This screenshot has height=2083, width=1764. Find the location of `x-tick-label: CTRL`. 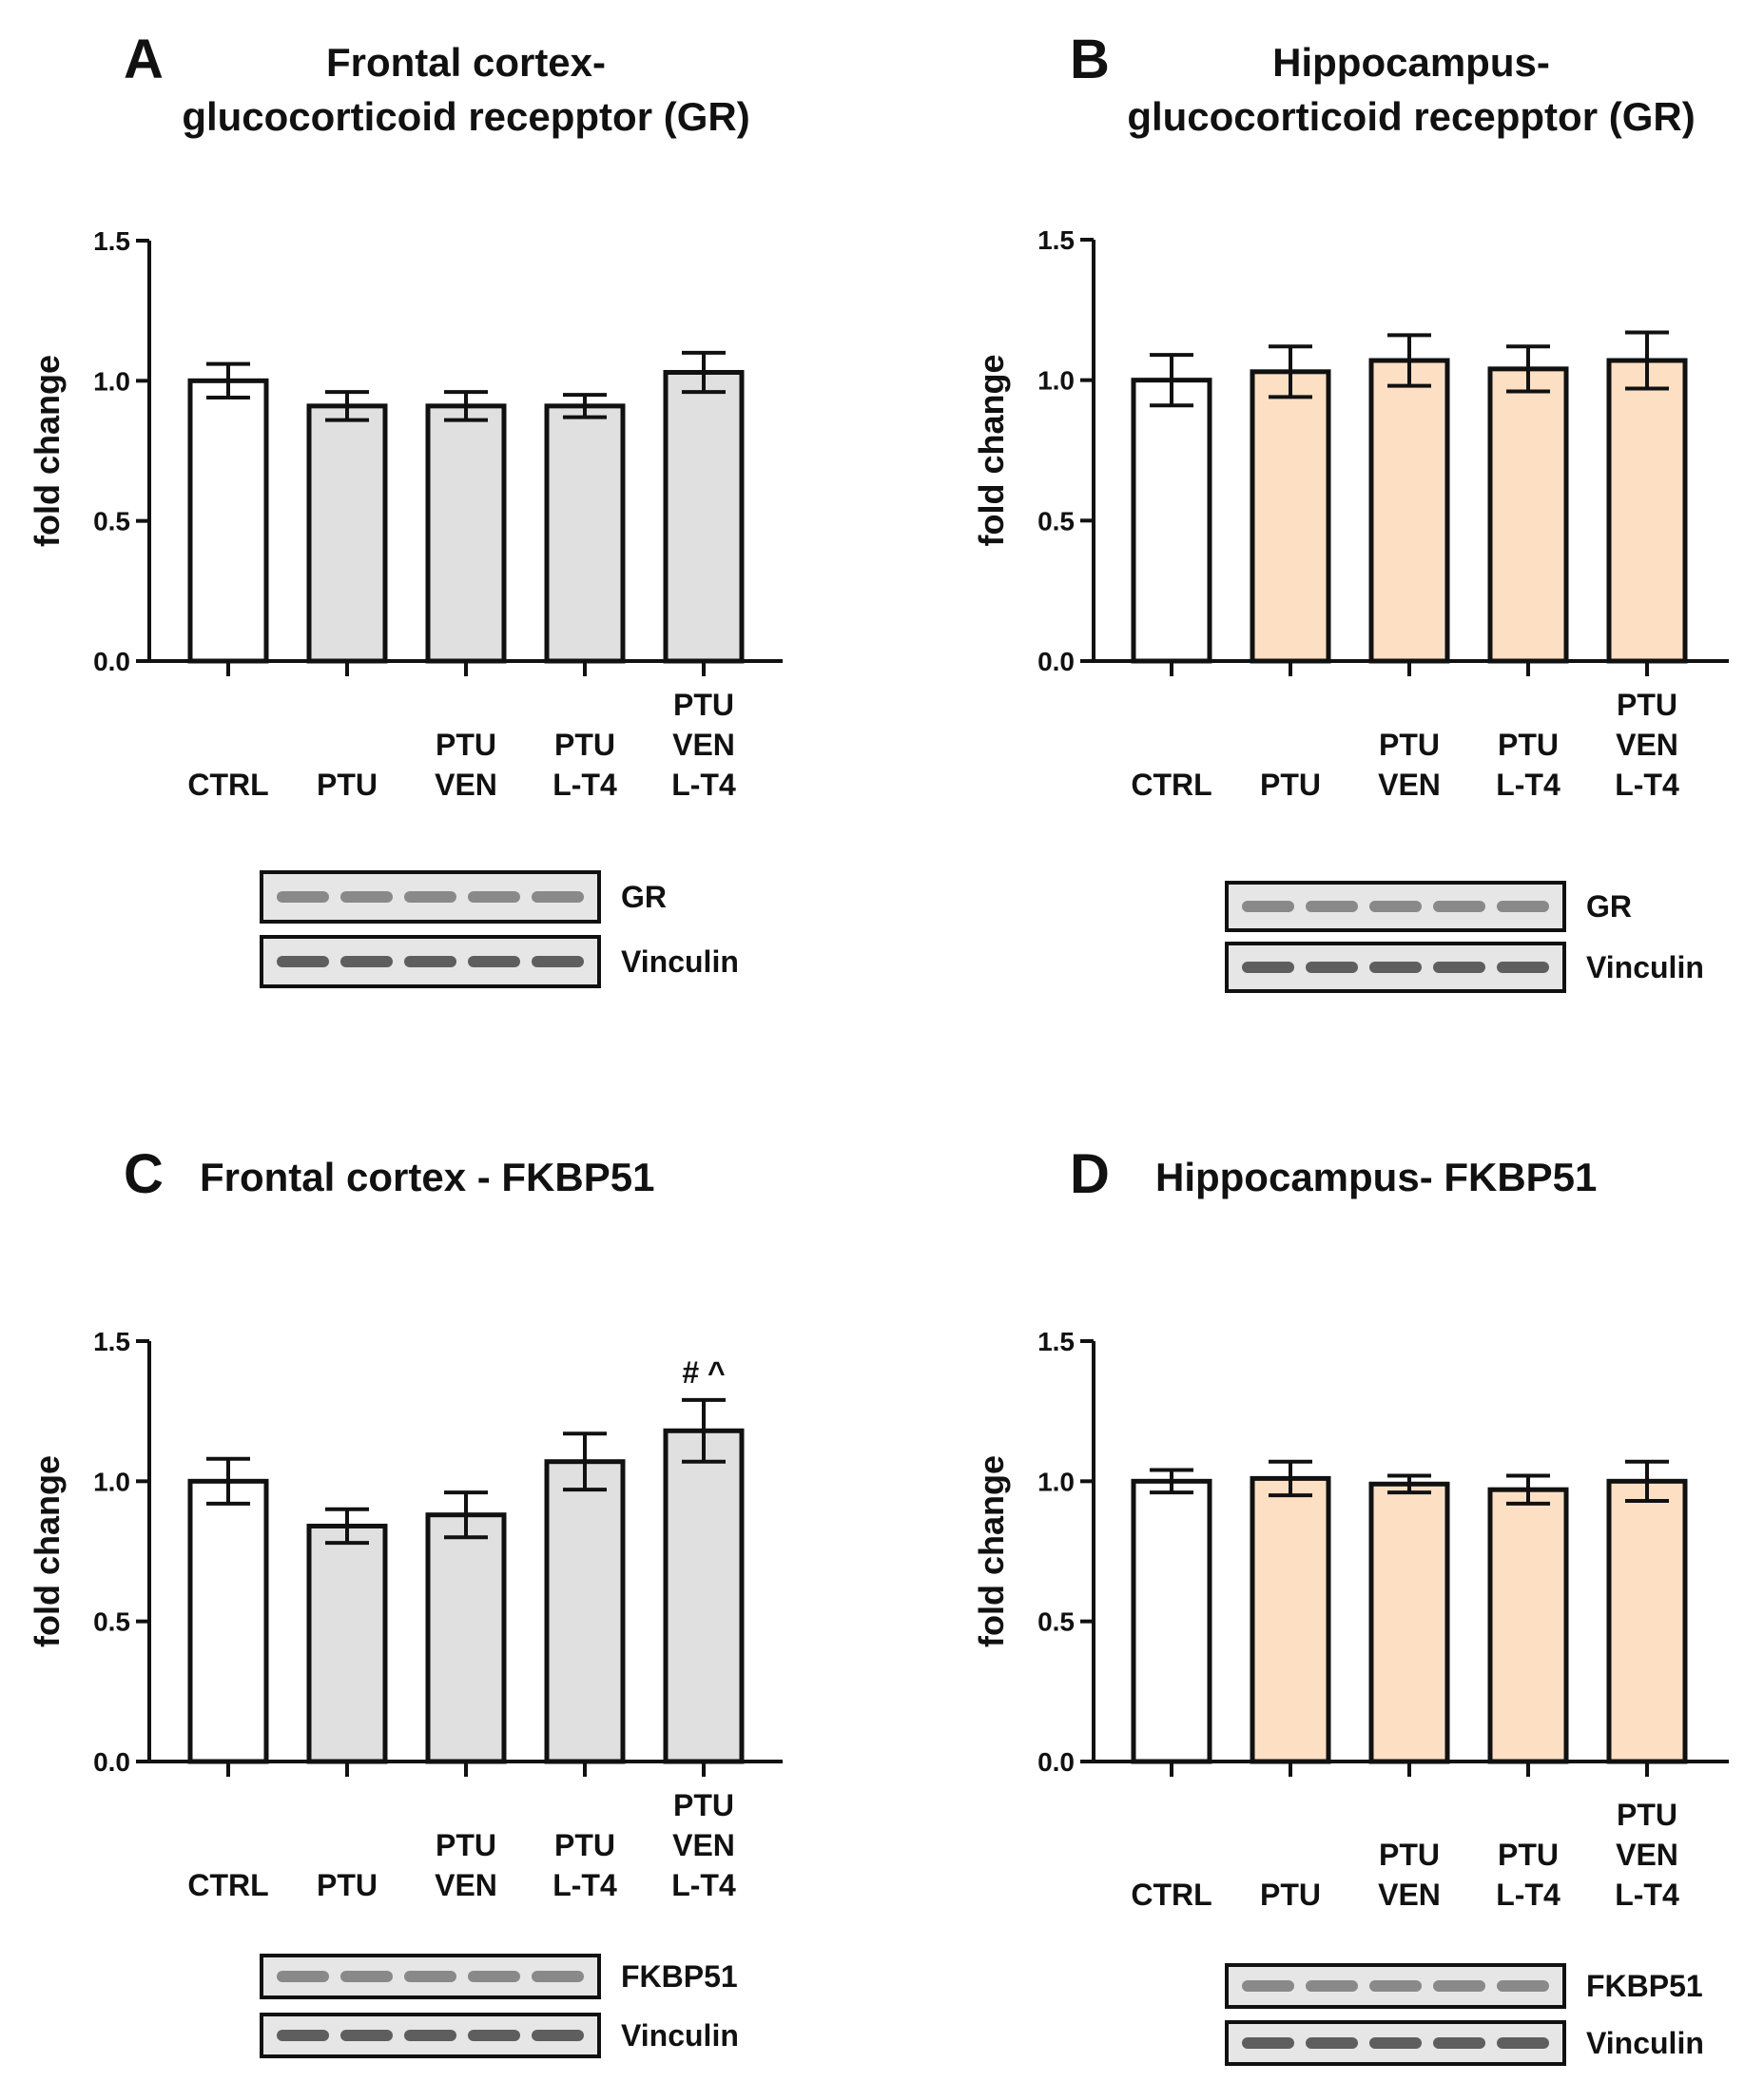

x-tick-label: CTRL is located at coordinates (227, 785).